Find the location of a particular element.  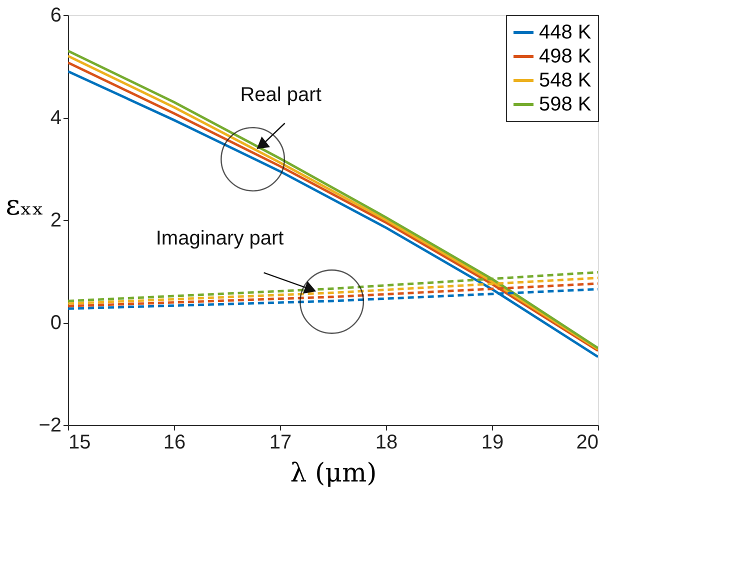

x-tick-label: 20 is located at coordinates (587, 443).